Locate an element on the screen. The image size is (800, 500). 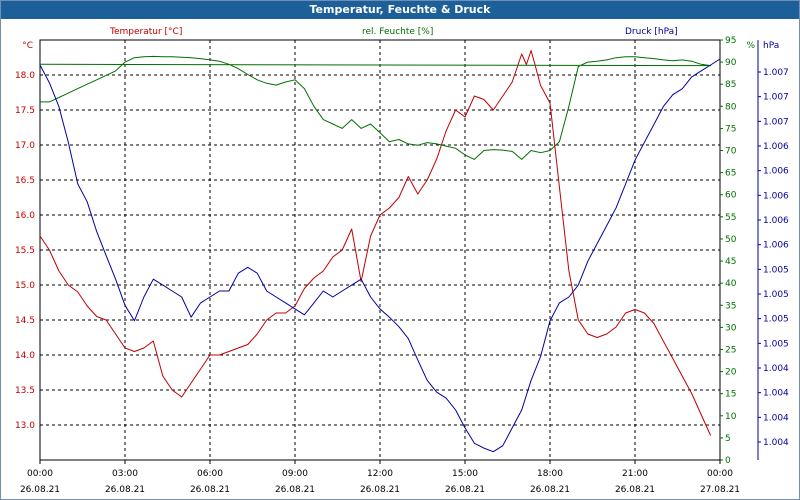
humidity-tick-label: 45 is located at coordinates (730, 262).